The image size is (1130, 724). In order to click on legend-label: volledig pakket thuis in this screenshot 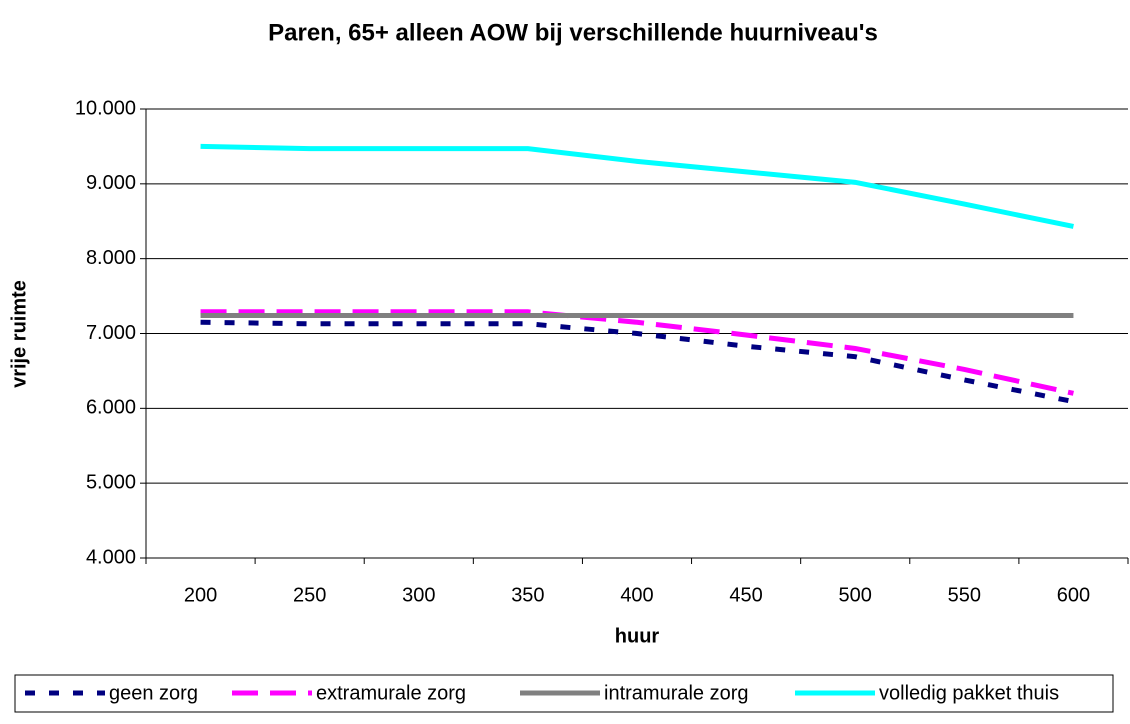, I will do `click(969, 693)`.